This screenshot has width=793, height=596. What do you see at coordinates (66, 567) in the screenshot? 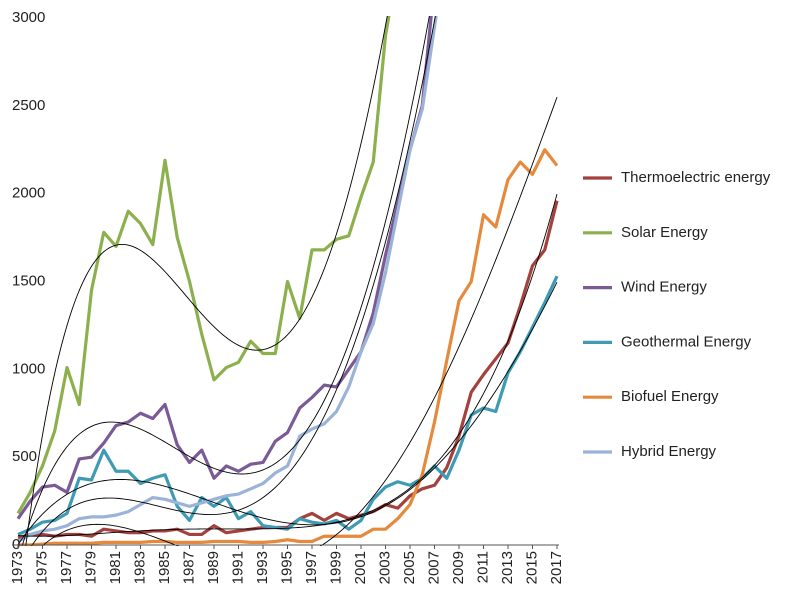
I see `x-tick-label: 1977` at bounding box center [66, 567].